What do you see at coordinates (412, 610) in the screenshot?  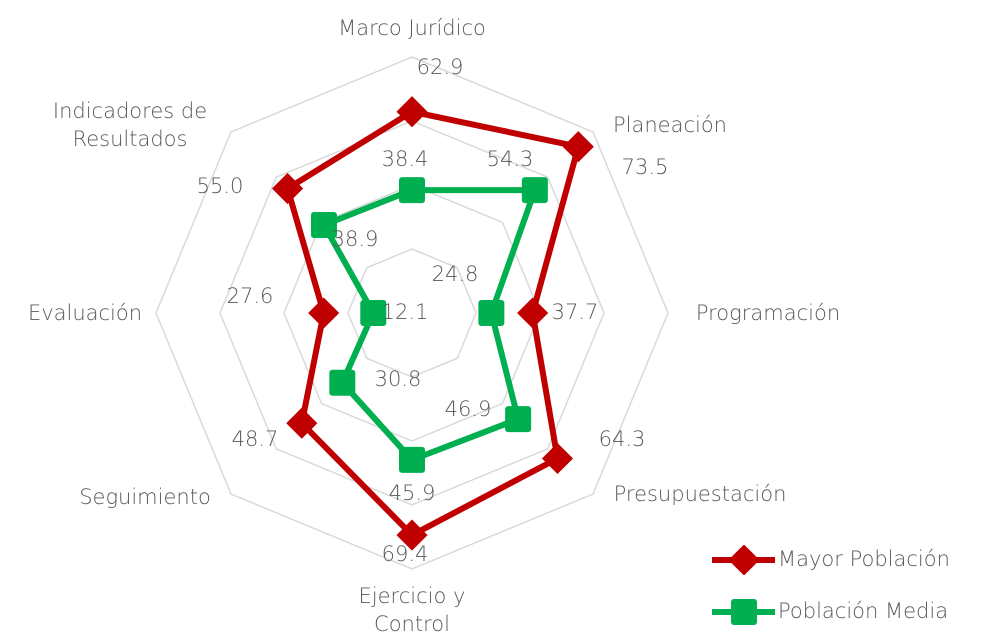 I see `category-label: Ejercicio y Control` at bounding box center [412, 610].